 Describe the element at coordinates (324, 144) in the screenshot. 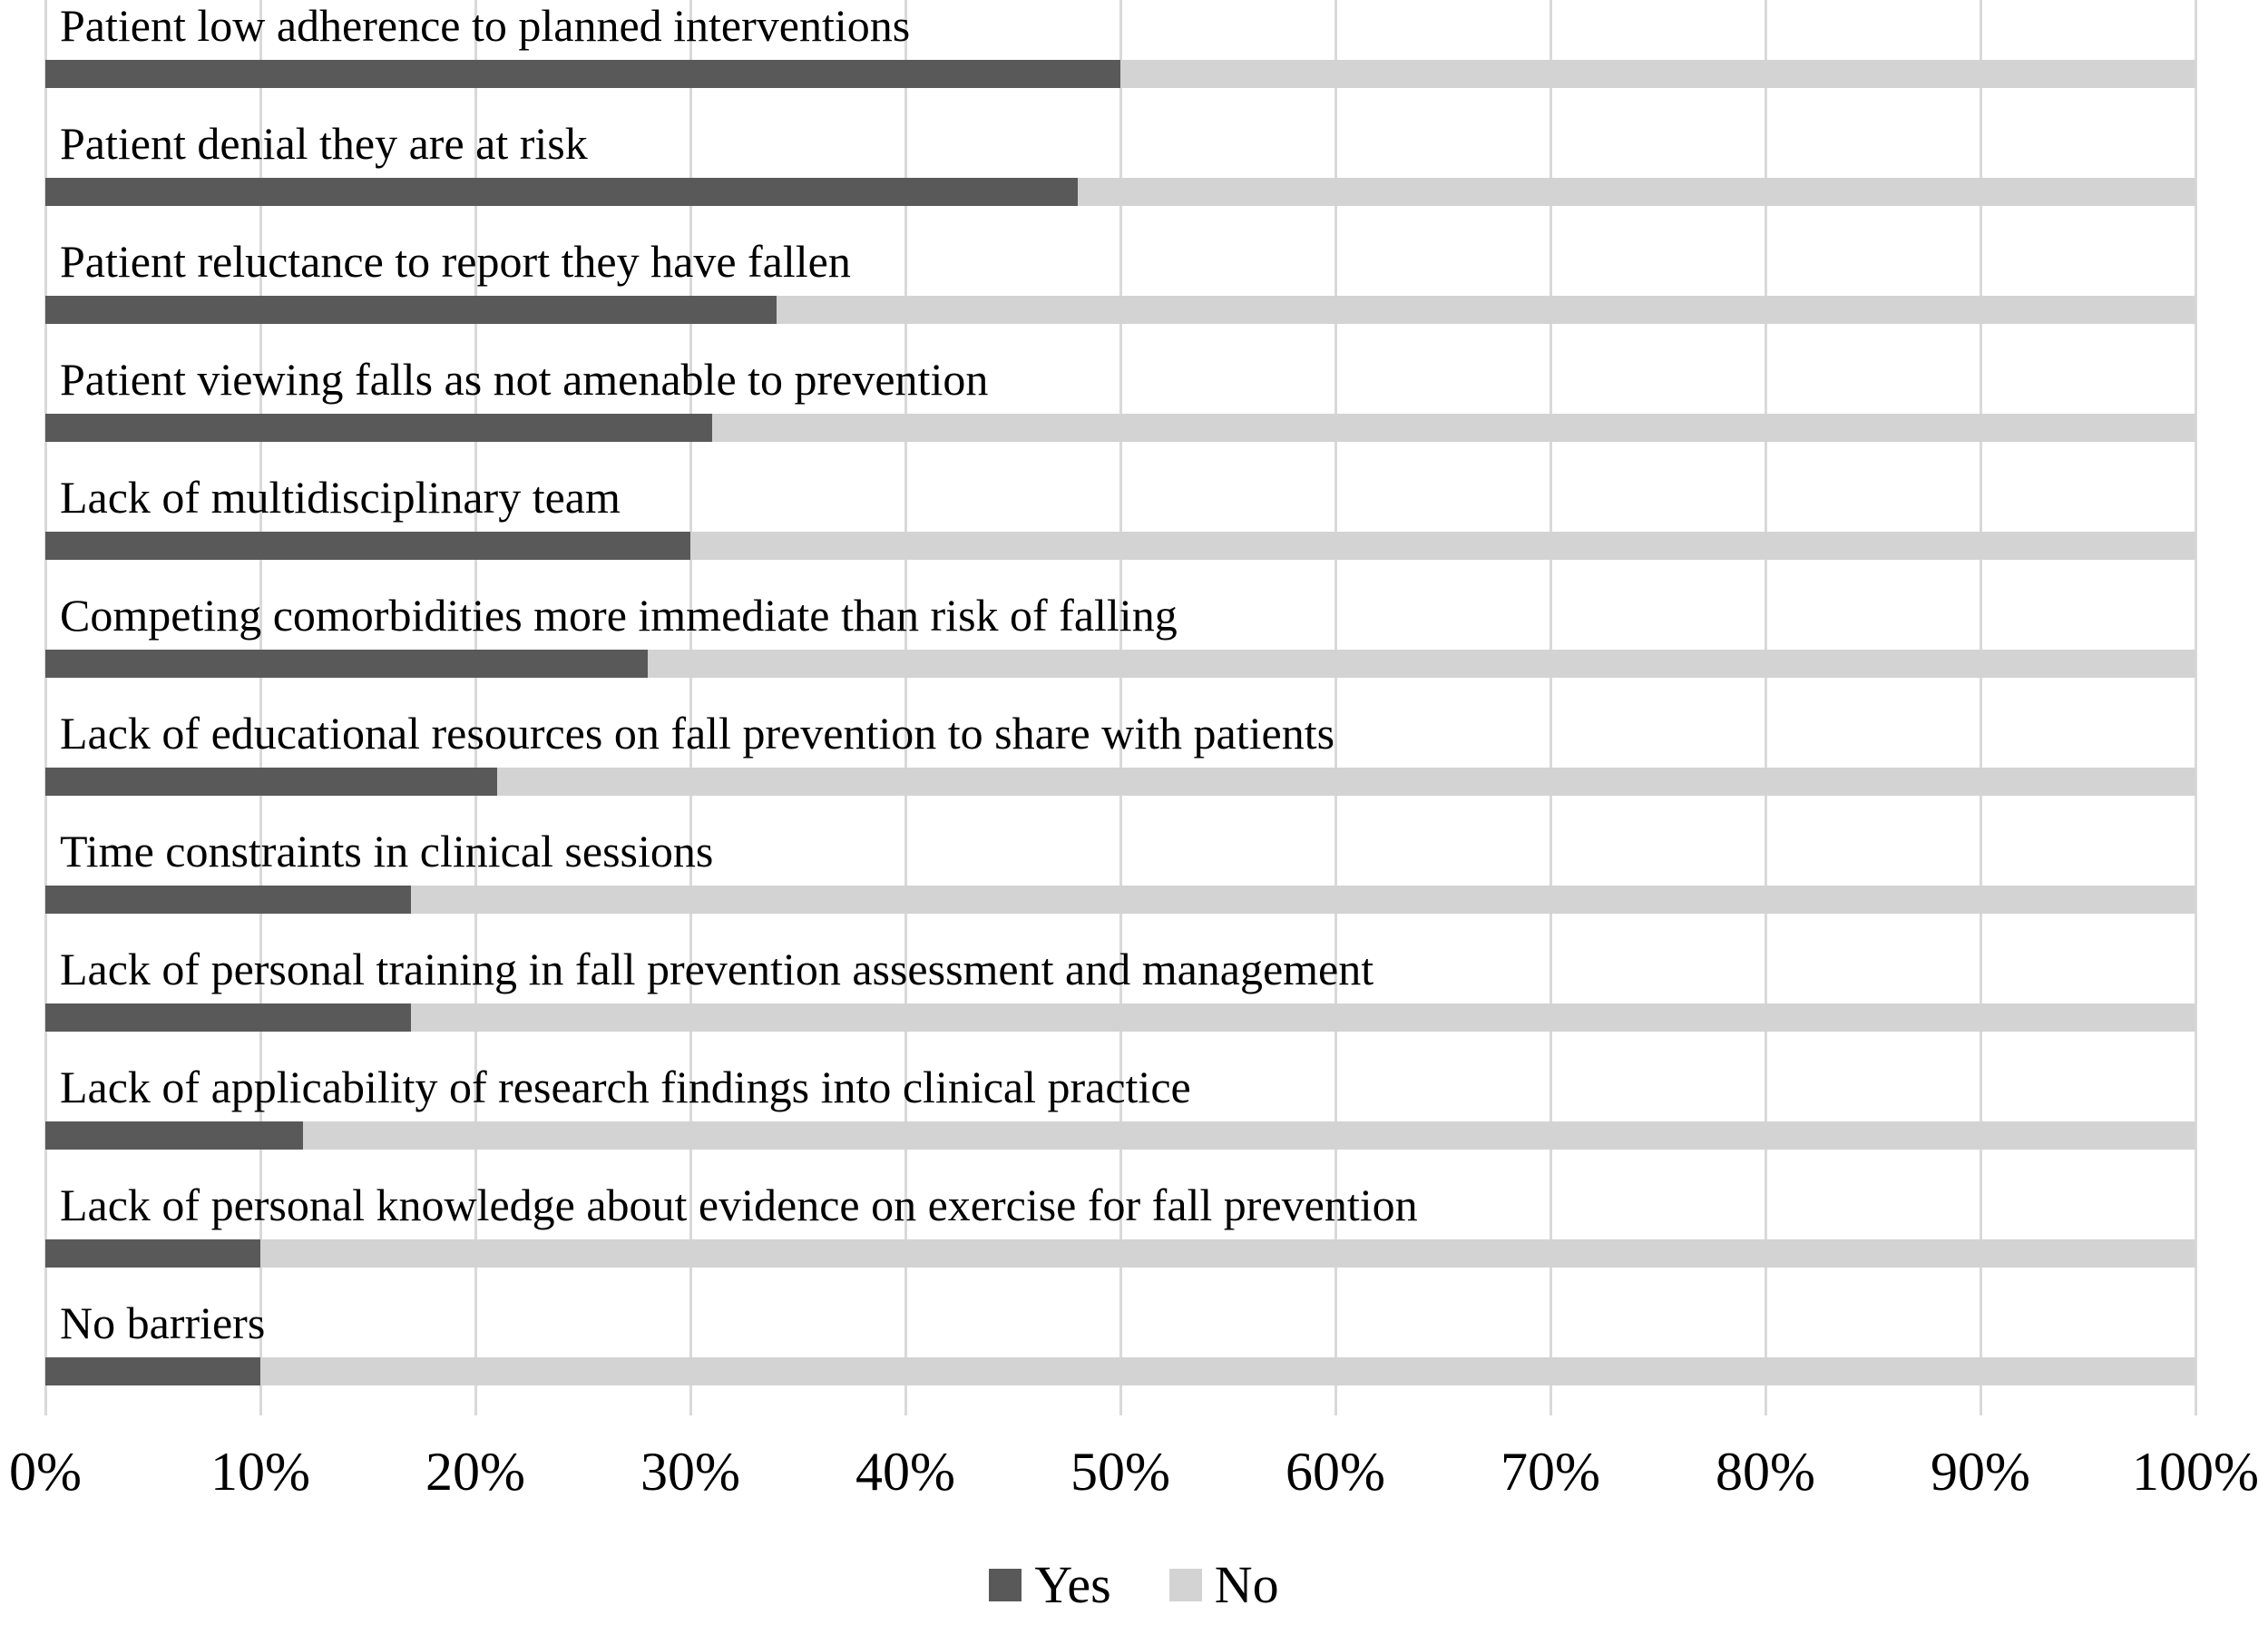

I see `category-label: Patient denial they are at risk` at that location.